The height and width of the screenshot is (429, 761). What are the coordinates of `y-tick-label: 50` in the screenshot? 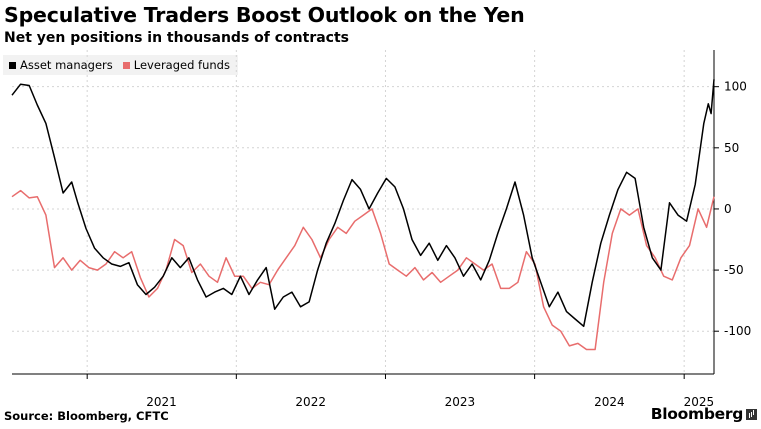 It's located at (731, 148).